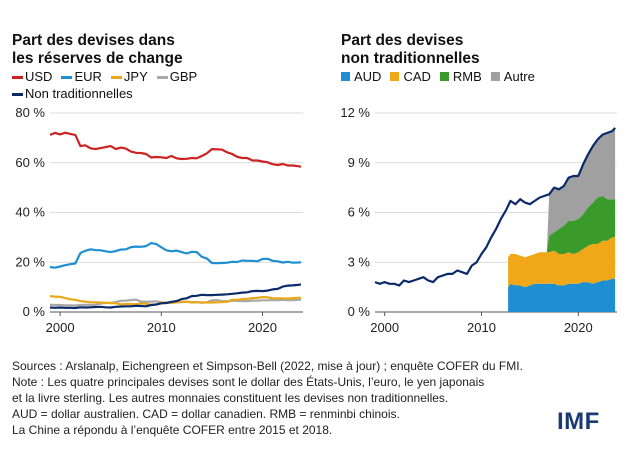 Image resolution: width=634 pixels, height=460 pixels. I want to click on series-line-total, so click(495, 207).